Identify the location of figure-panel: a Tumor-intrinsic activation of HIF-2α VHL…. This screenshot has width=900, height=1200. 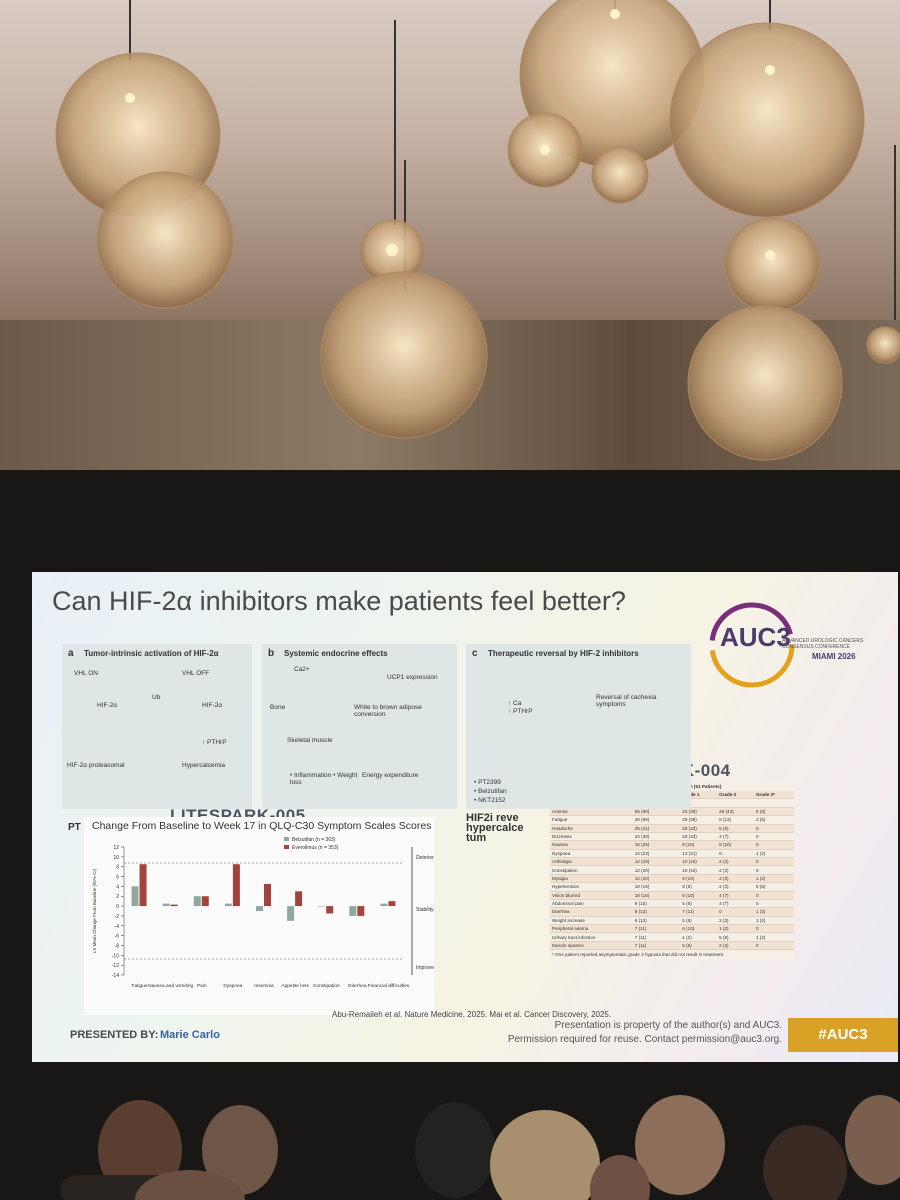
(157, 726).